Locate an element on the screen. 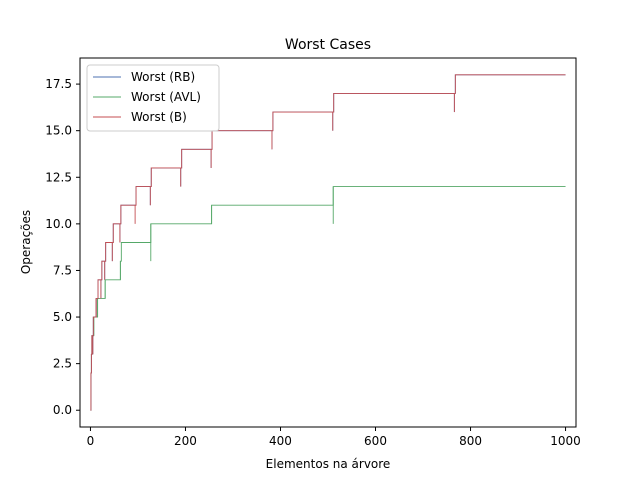 The height and width of the screenshot is (480, 640). y-axis-label: Operações is located at coordinates (26, 242).